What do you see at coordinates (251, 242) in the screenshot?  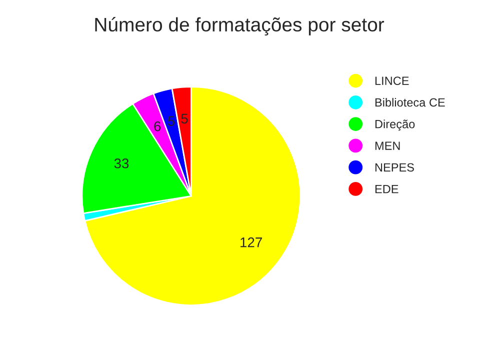 I see `data-label: 127` at bounding box center [251, 242].